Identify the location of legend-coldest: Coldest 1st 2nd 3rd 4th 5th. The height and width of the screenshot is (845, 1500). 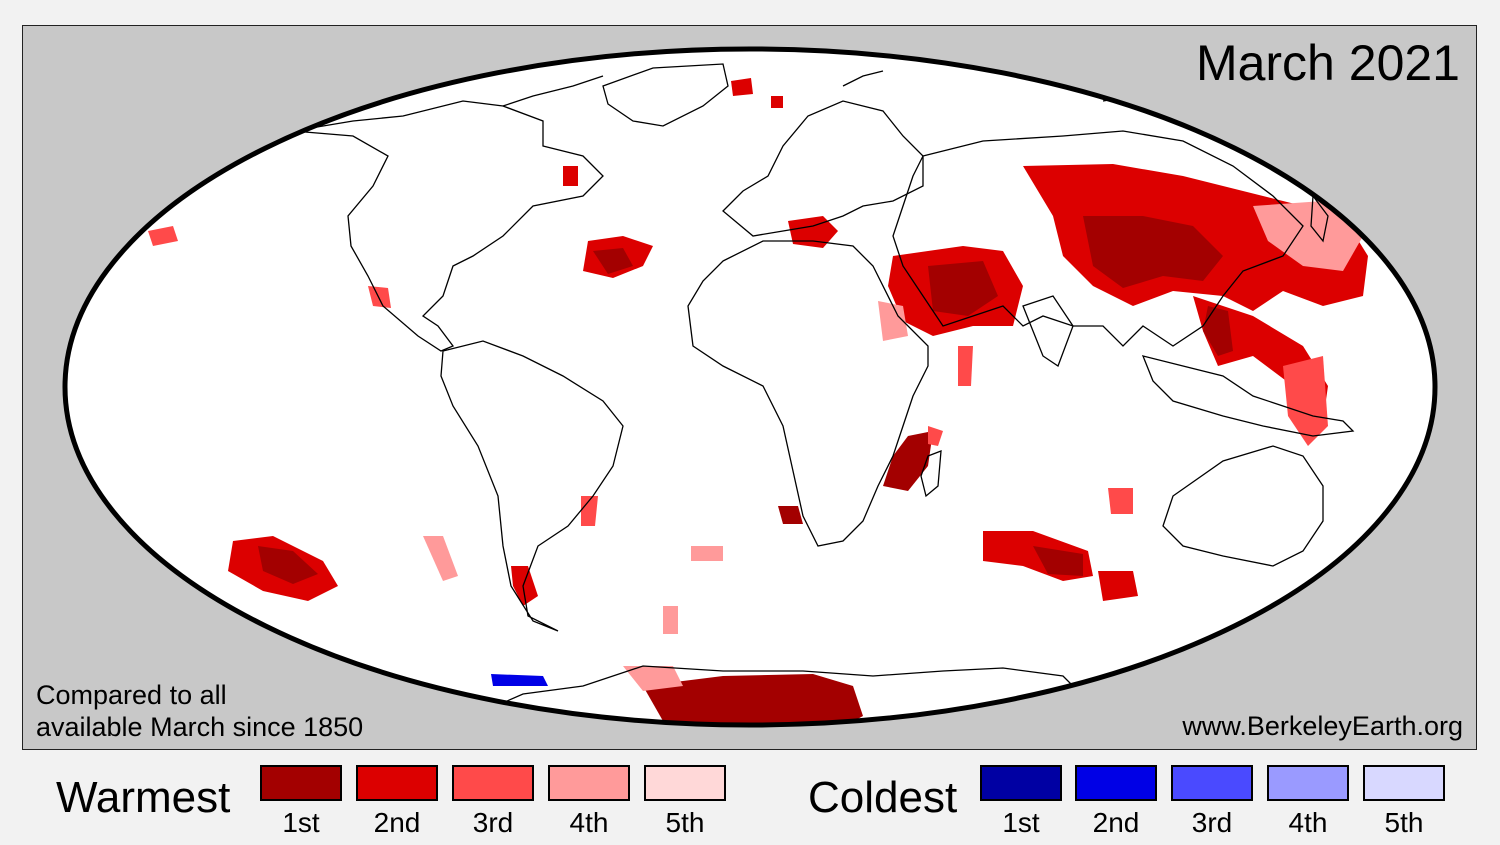
(750, 805).